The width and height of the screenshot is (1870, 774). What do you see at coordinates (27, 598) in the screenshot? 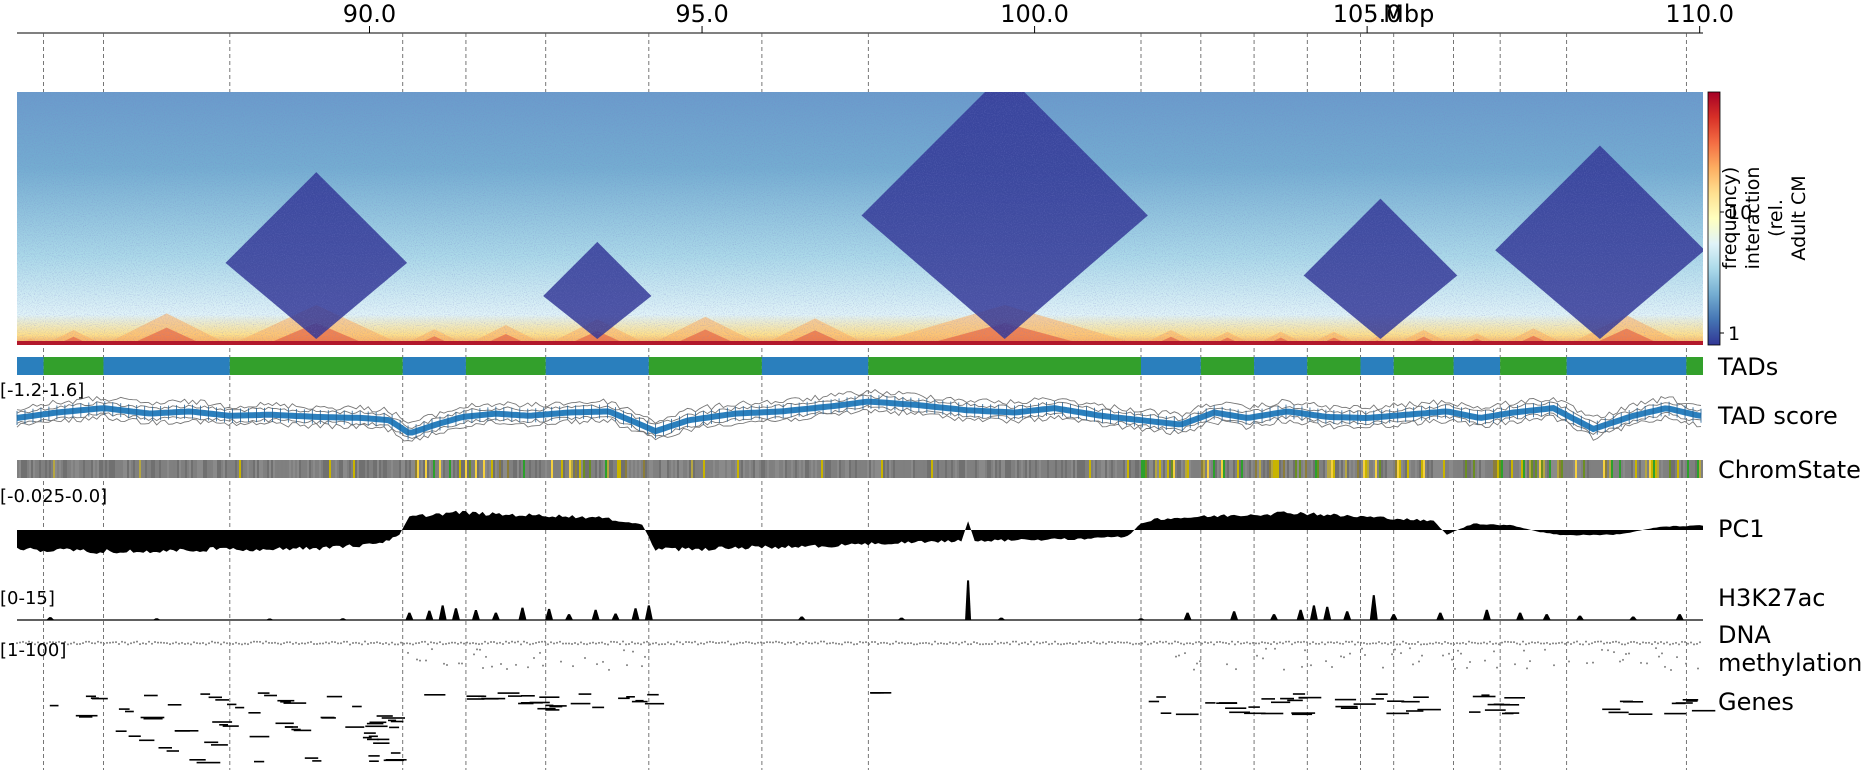
I see `h3k27ac-range: [0-15]` at bounding box center [27, 598].